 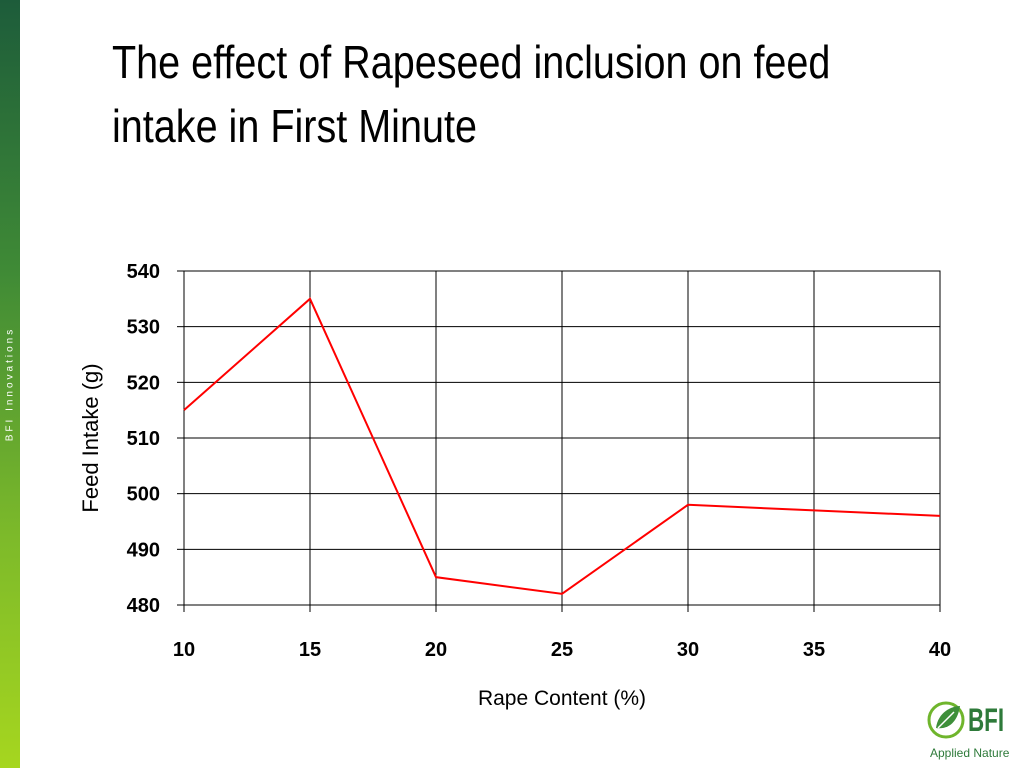 What do you see at coordinates (143, 606) in the screenshot?
I see `y-tick-label: 480` at bounding box center [143, 606].